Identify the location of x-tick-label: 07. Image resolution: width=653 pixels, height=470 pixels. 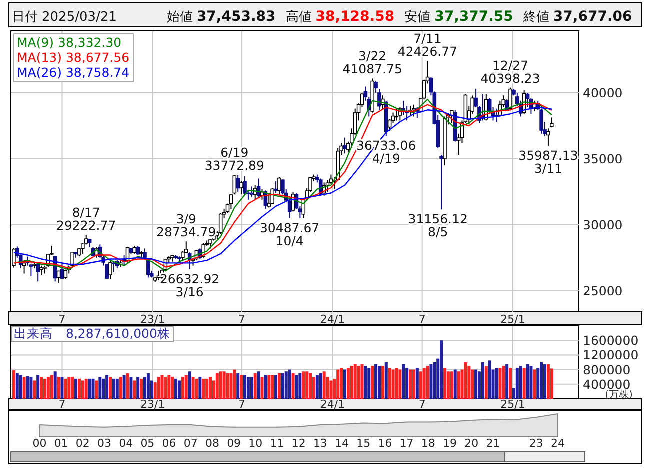
(191, 443).